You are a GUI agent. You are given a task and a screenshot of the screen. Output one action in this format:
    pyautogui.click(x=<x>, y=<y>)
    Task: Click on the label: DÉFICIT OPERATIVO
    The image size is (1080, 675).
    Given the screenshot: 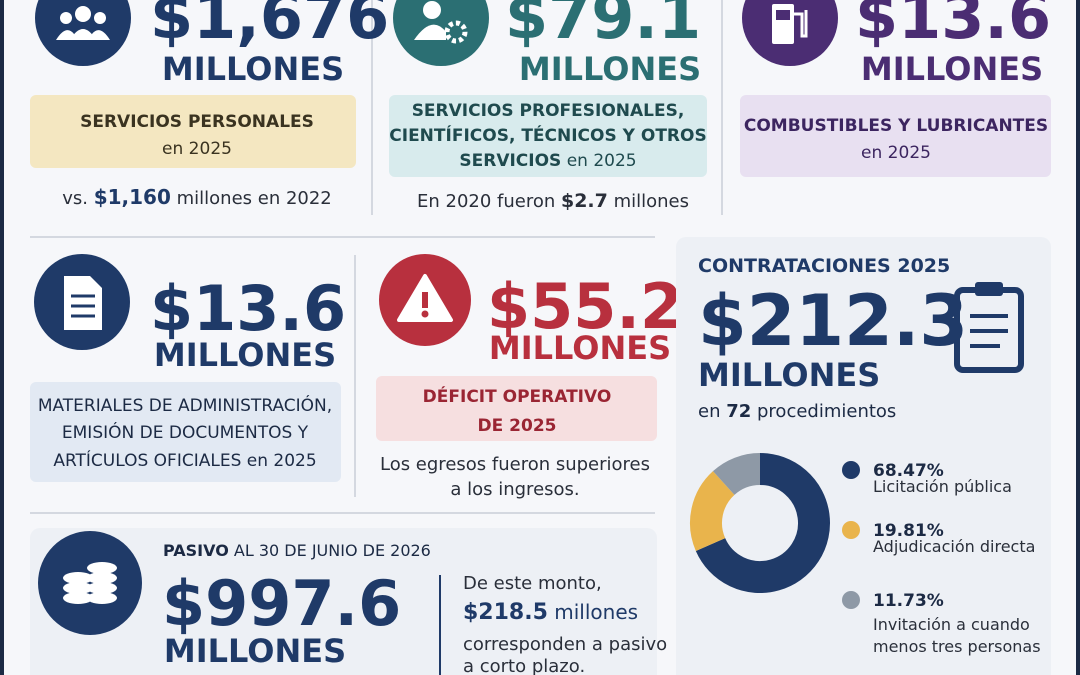 What is the action you would take?
    pyautogui.click(x=517, y=396)
    